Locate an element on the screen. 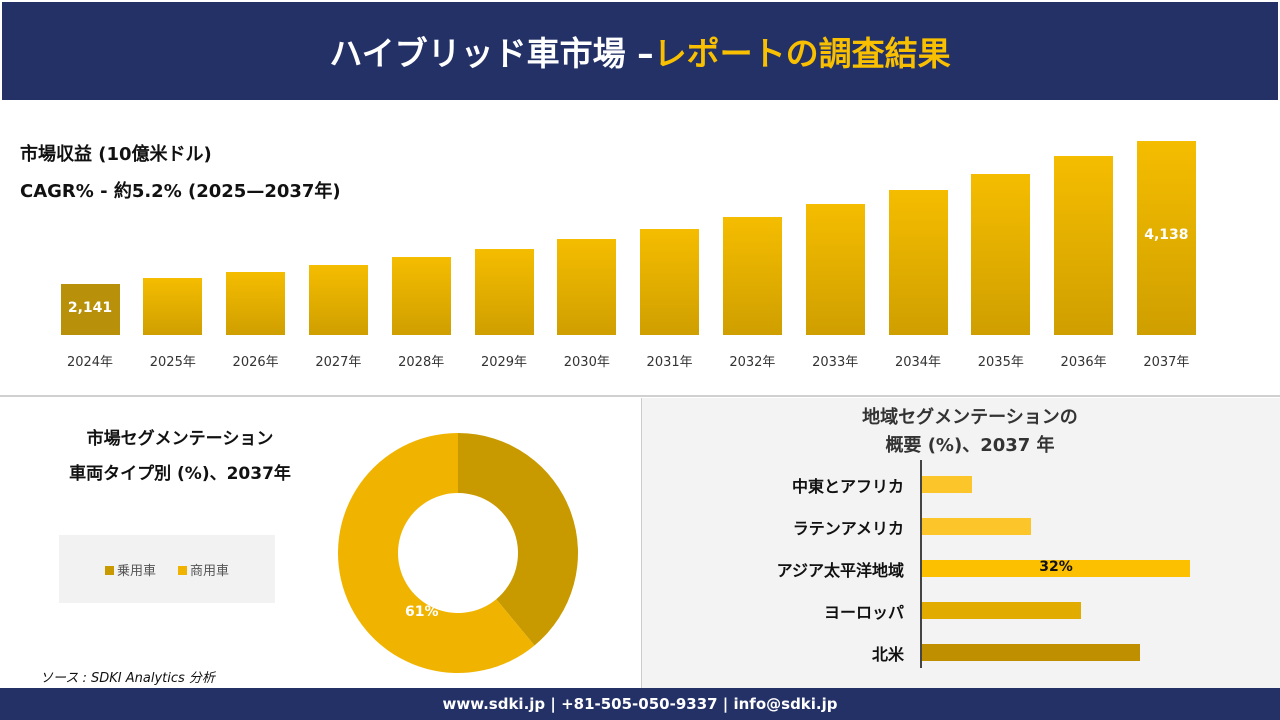  x-tick-label: 2032年 is located at coordinates (752, 362).